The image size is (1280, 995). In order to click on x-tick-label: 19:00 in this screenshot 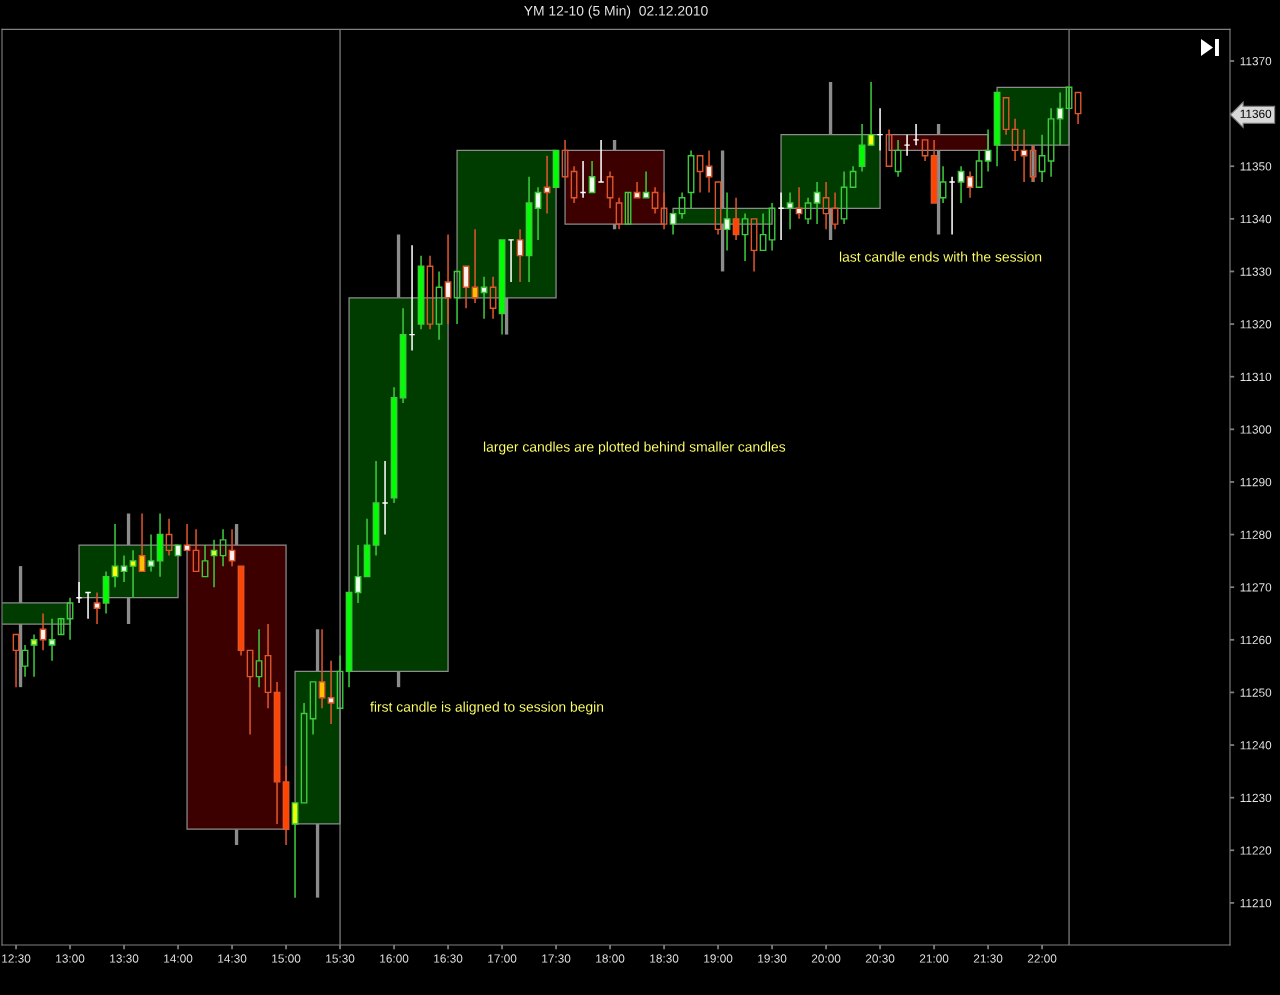, I will do `click(718, 958)`.